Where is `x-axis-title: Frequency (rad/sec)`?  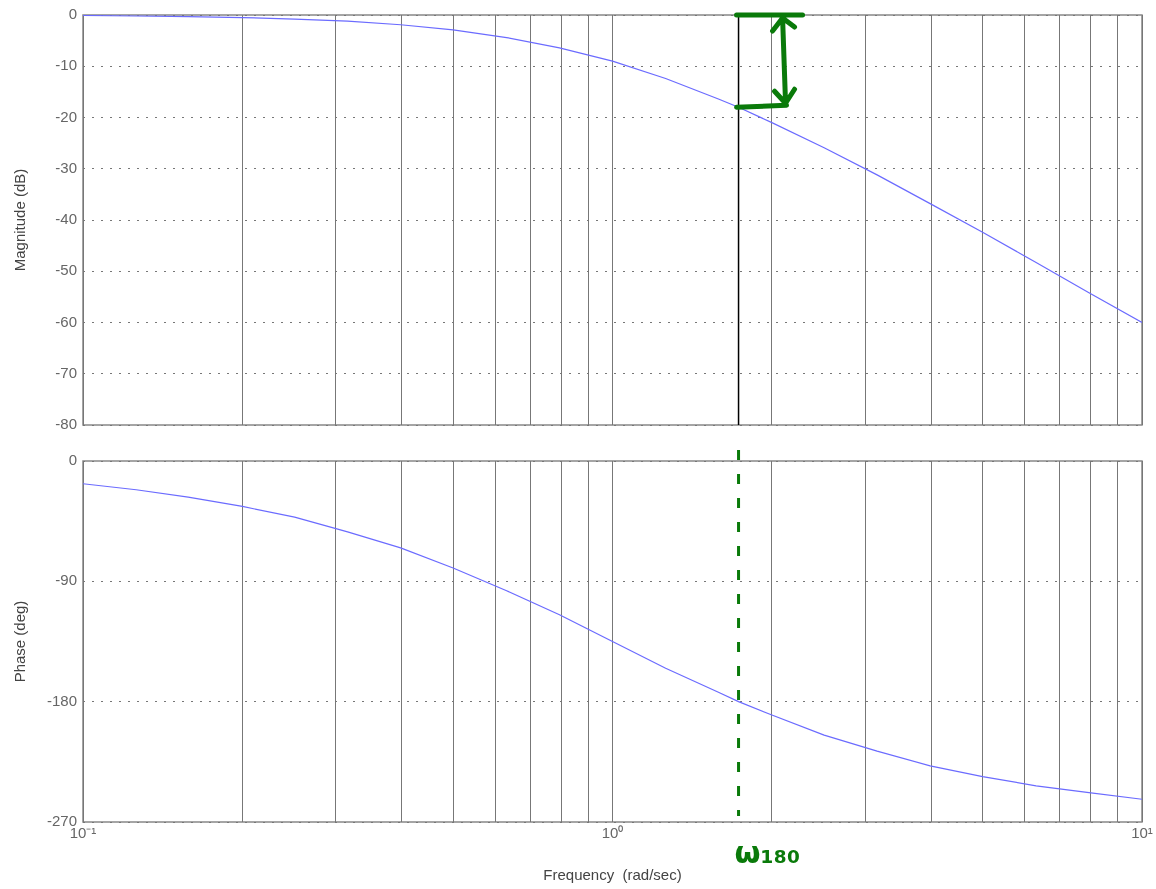 x-axis-title: Frequency (rad/sec) is located at coordinates (612, 875).